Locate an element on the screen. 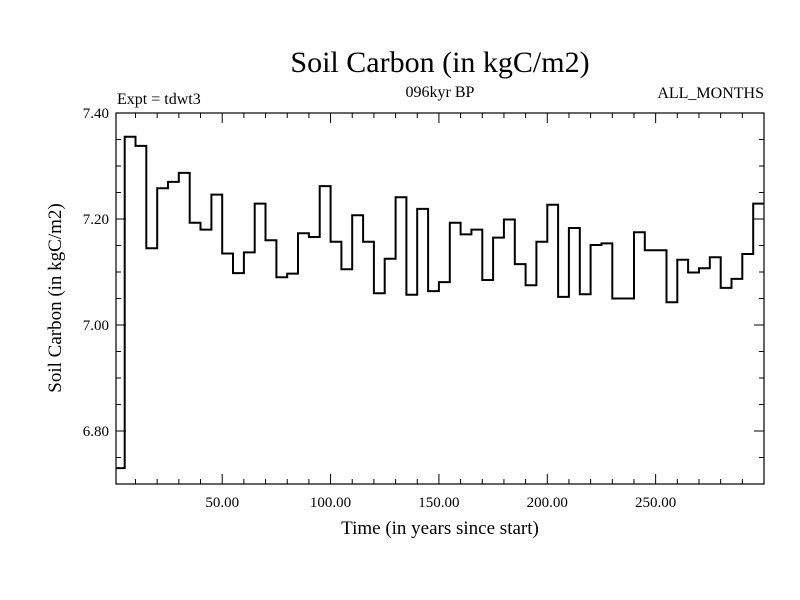 The width and height of the screenshot is (800, 600). y-axis-label: Soil Carbon (in kgC/m2) is located at coordinates (55, 297).